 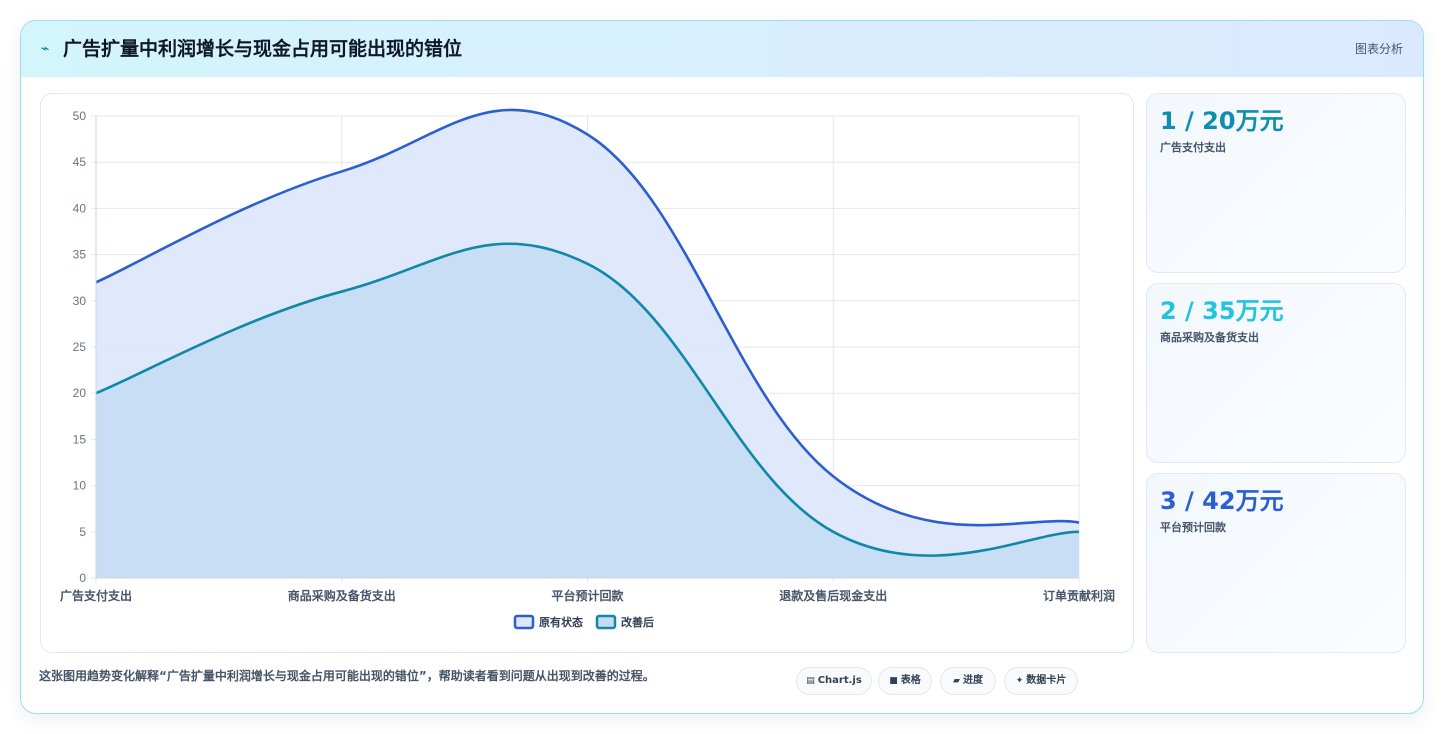 What do you see at coordinates (96, 595) in the screenshot?
I see `x-tick-label: 广告支付支出` at bounding box center [96, 595].